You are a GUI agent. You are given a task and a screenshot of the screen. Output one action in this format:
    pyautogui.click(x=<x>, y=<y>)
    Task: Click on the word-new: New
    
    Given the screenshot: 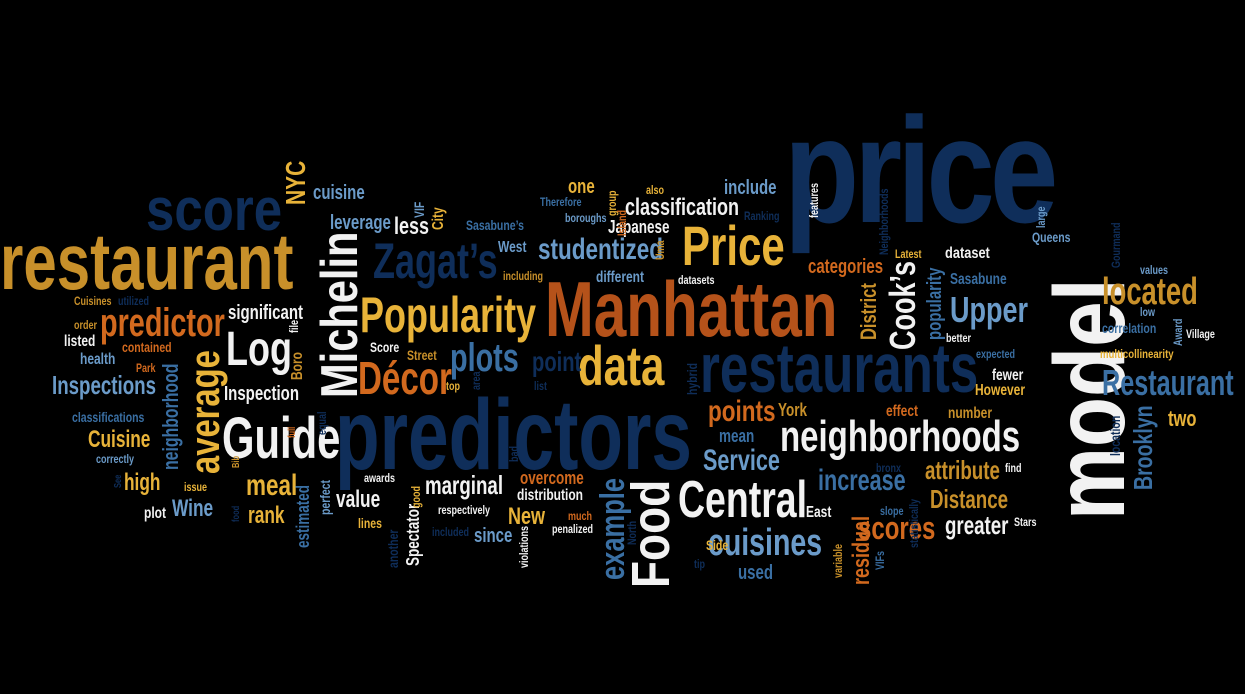 What is the action you would take?
    pyautogui.click(x=527, y=516)
    